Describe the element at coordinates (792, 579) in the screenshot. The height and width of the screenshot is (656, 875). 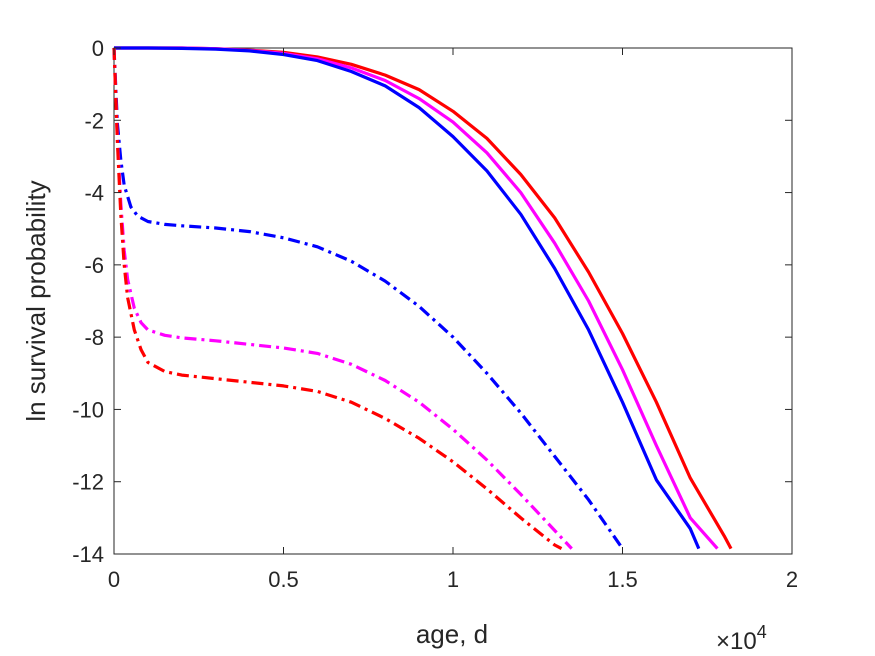
I see `x-tick-label: 2` at that location.